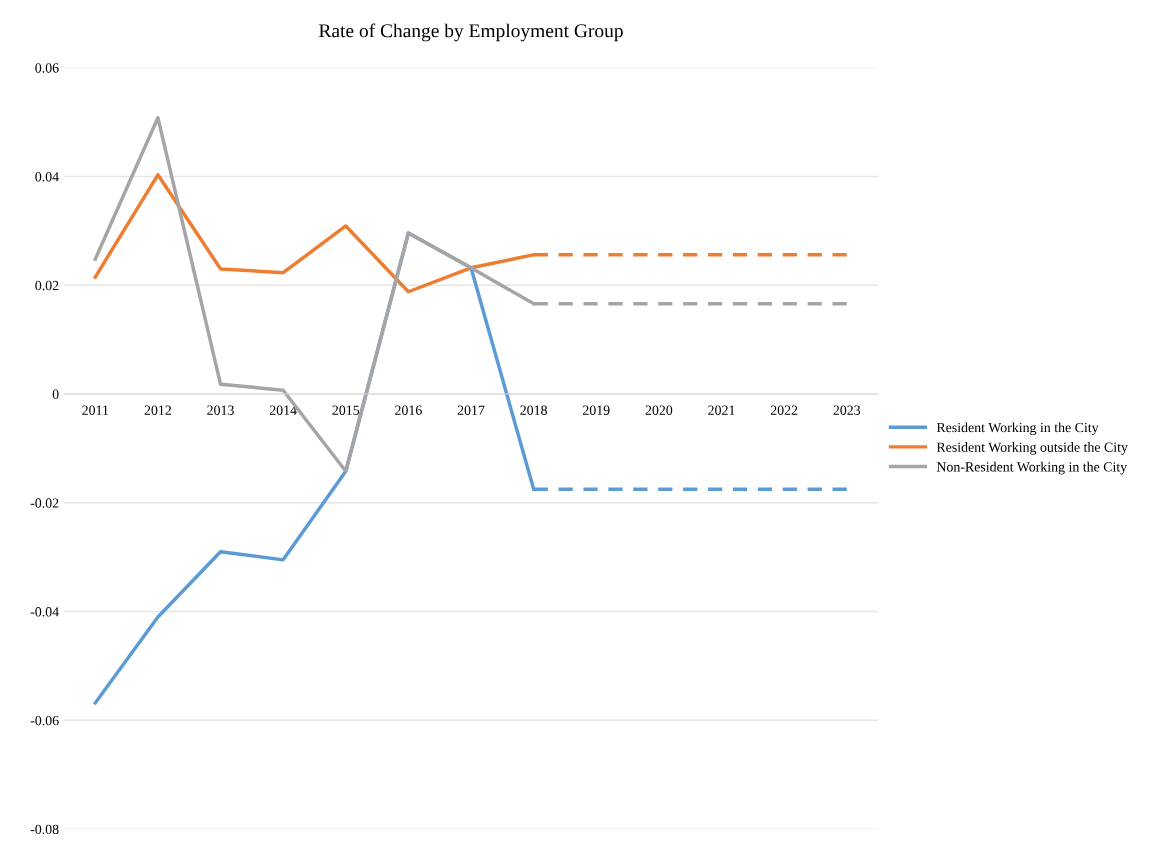 This screenshot has width=1163, height=846. I want to click on y-tick-label: -0.08, so click(44, 829).